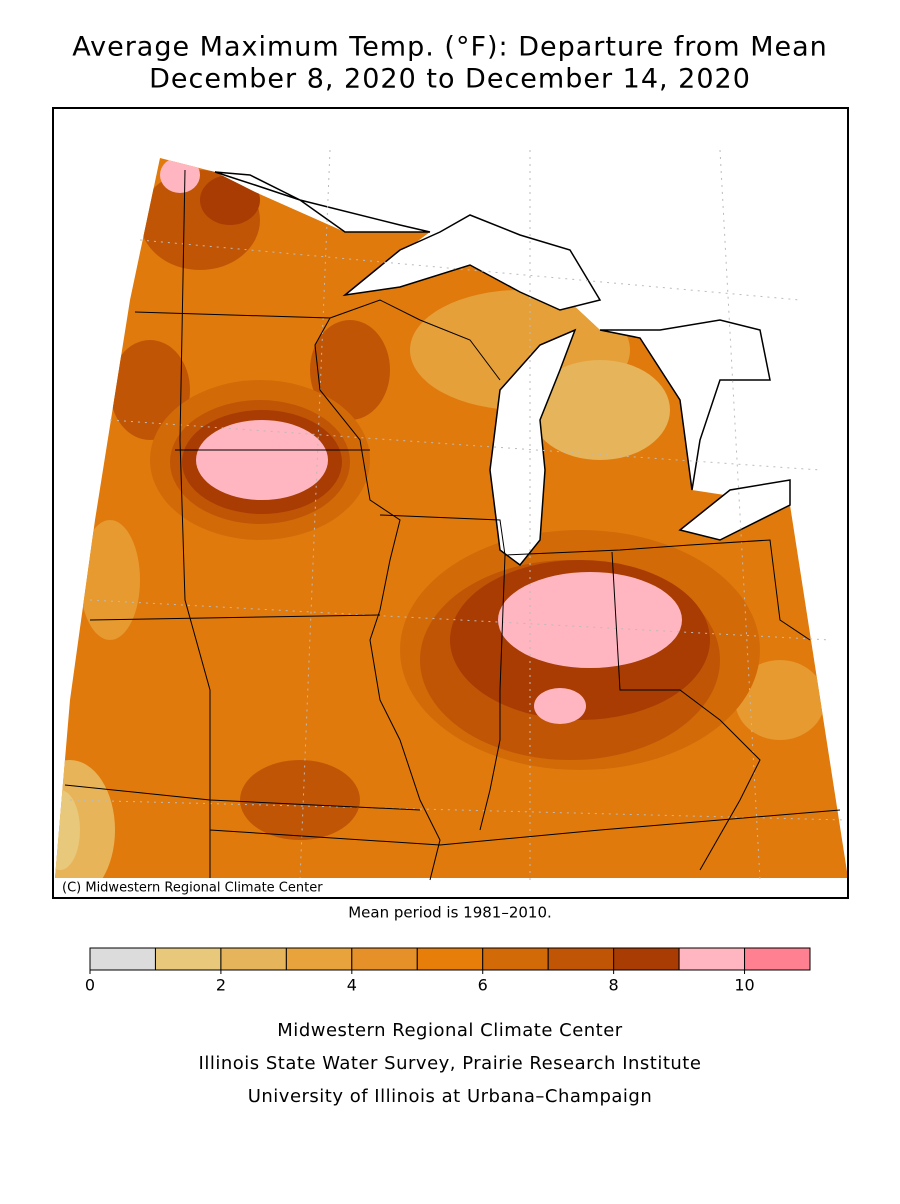 The width and height of the screenshot is (900, 1204). I want to click on credit: (C) Midwestern Regional Climate Center, so click(192, 888).